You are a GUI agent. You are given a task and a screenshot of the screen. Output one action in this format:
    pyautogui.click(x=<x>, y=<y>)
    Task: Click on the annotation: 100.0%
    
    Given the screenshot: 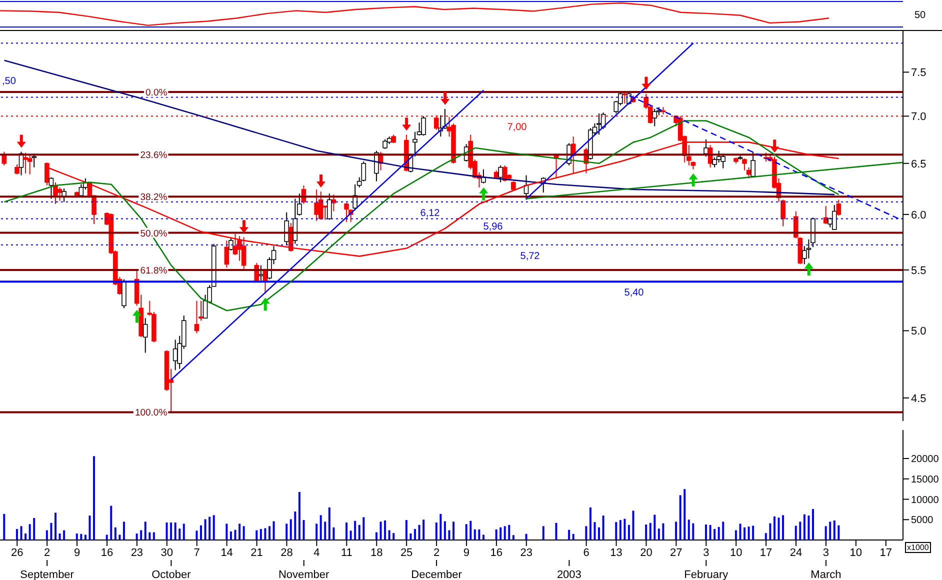 What is the action you would take?
    pyautogui.click(x=151, y=413)
    